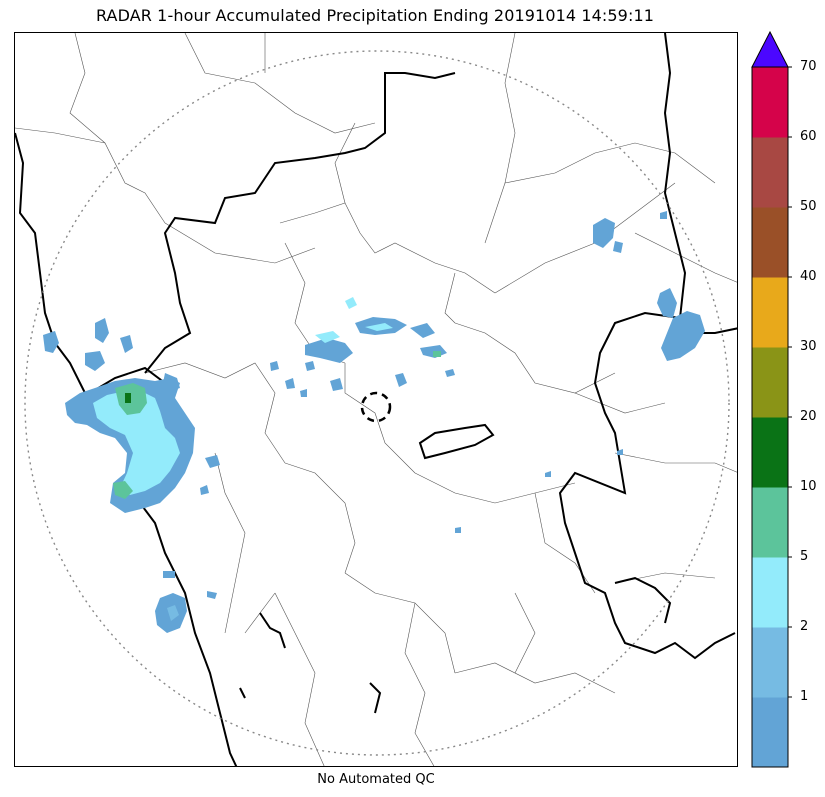 The image size is (825, 797). I want to click on colorbar-tick-label: 1, so click(804, 696).